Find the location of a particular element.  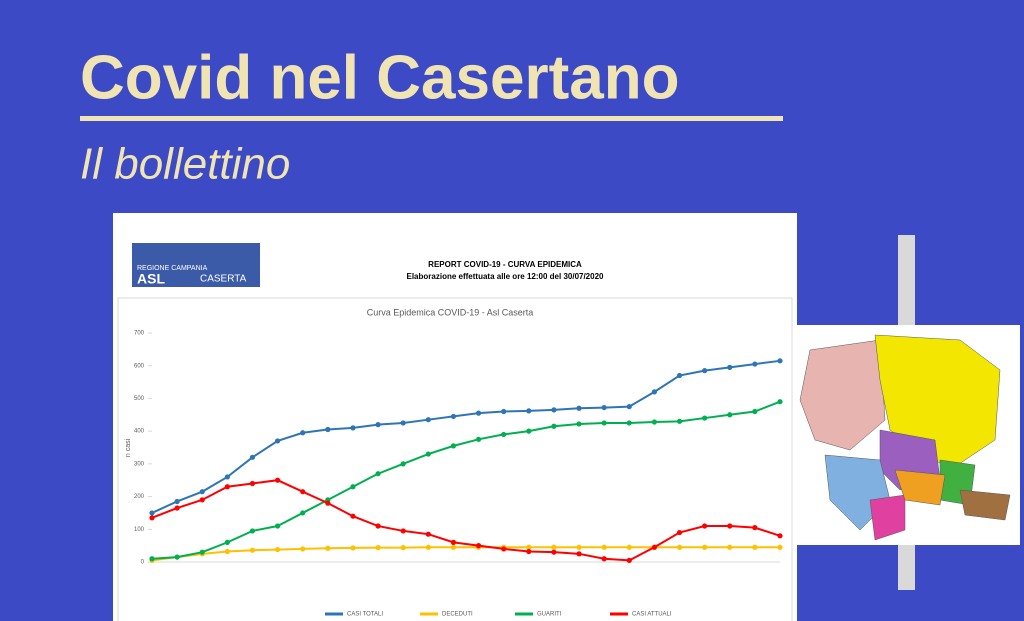

series-line is located at coordinates (465, 554).